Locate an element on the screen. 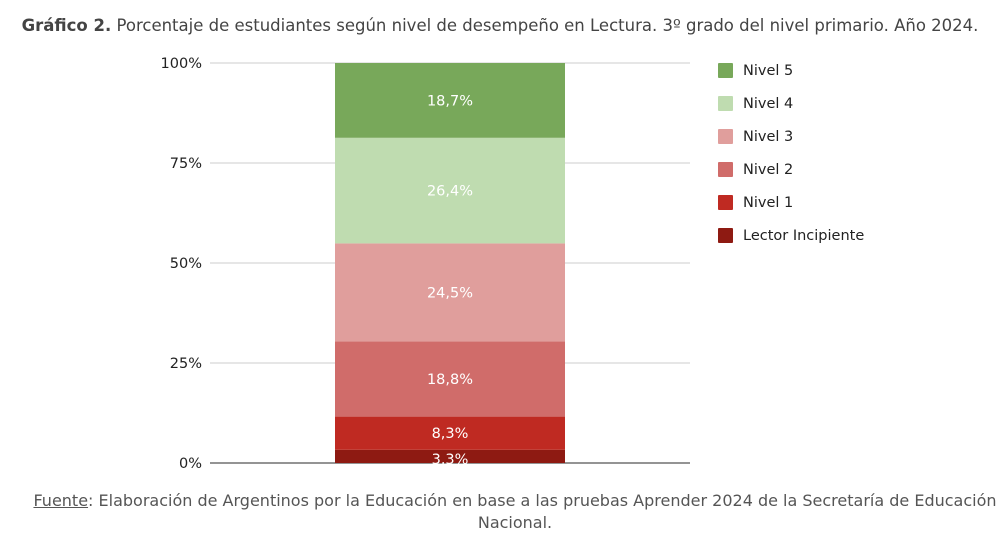  data-label: 18,7% is located at coordinates (450, 101).